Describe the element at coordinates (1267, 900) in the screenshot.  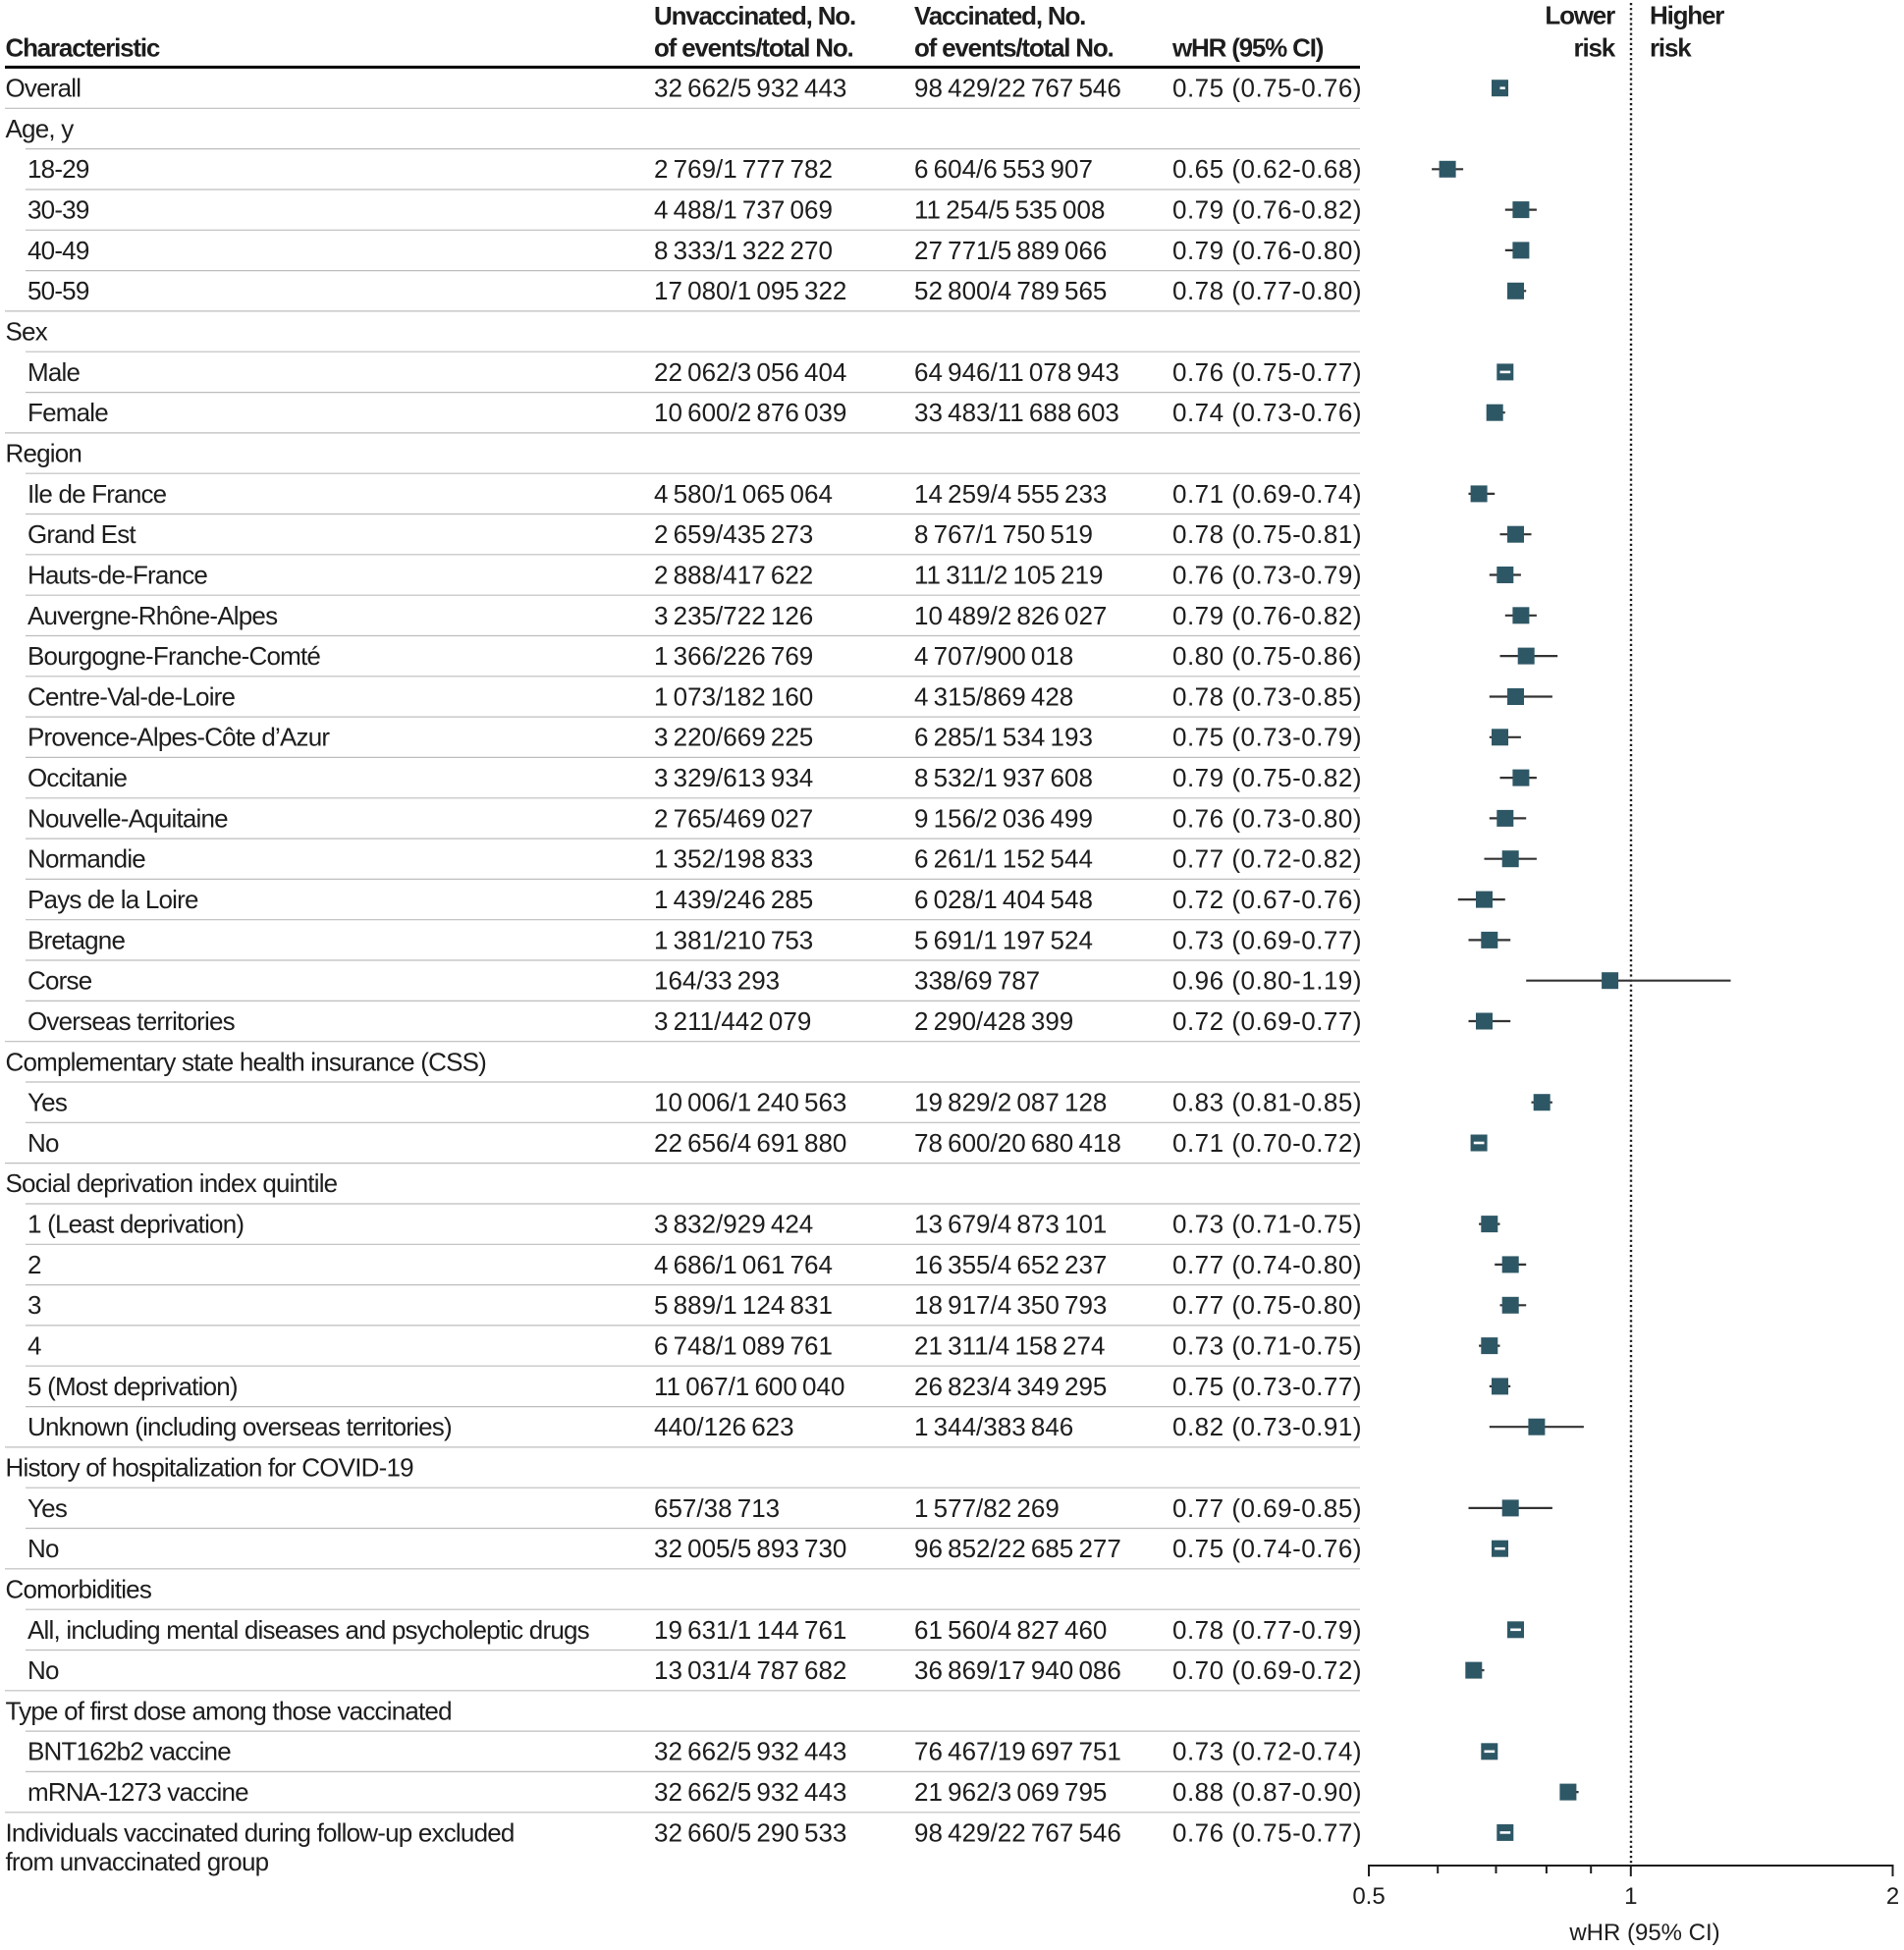
I see `svg-text: 0.72 (0.67-0.76)` at that location.